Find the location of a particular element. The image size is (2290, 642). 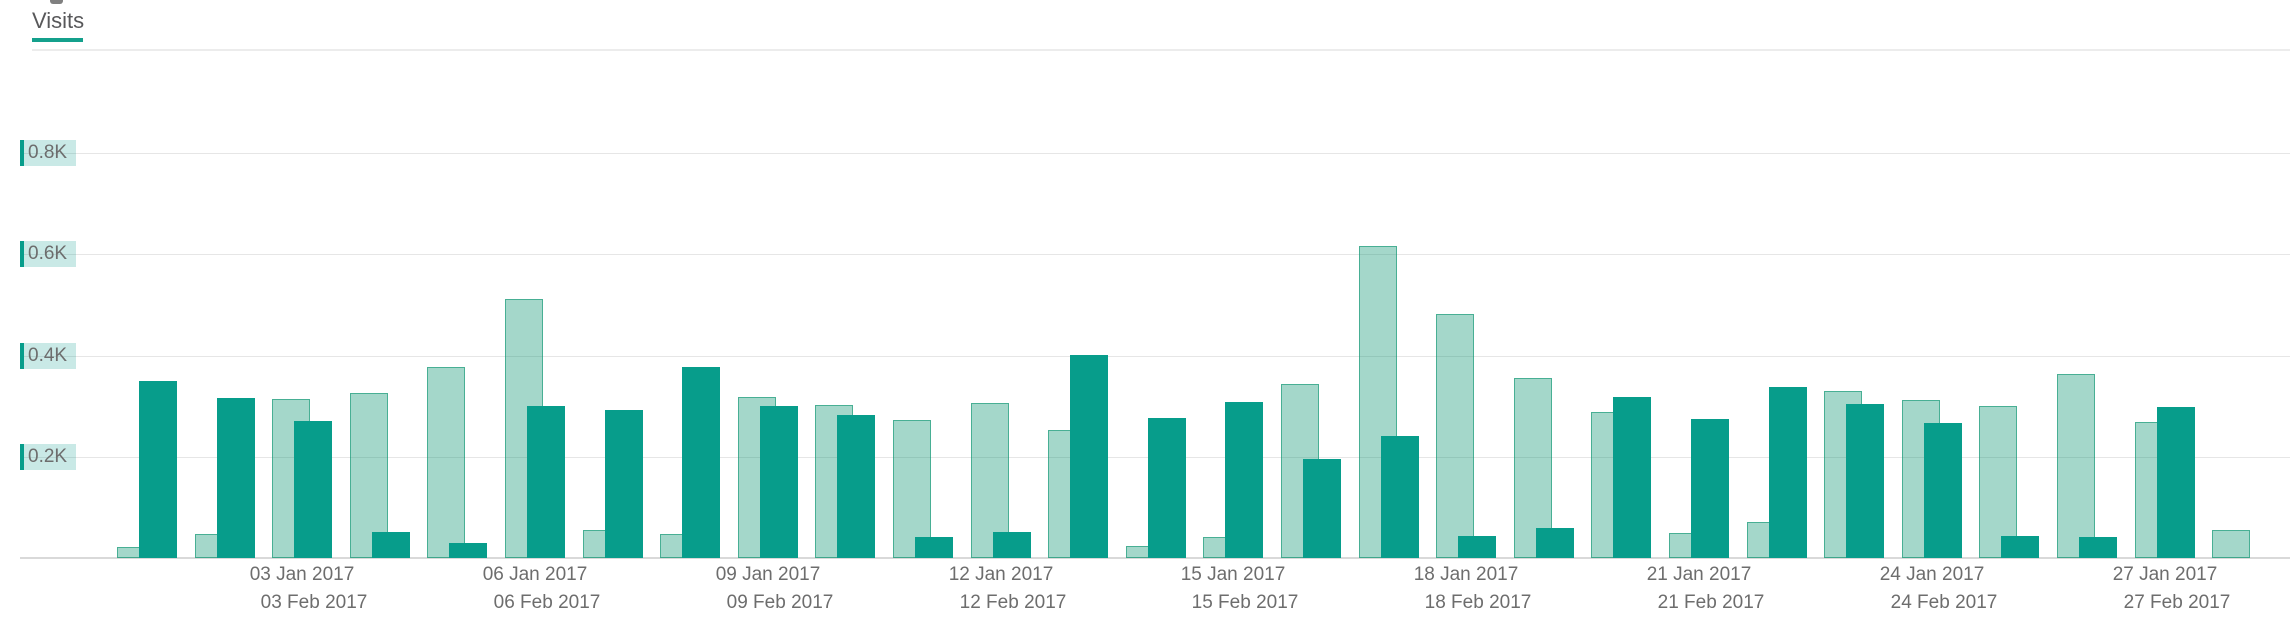

y-tick-0.2K: 0.2K is located at coordinates (48, 457).